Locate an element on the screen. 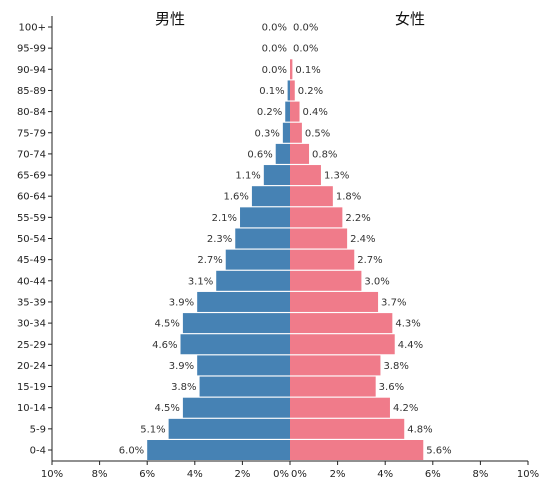 Image resolution: width=545 pixels, height=486 pixels. x-tick-label-right-10: 10% is located at coordinates (528, 474).